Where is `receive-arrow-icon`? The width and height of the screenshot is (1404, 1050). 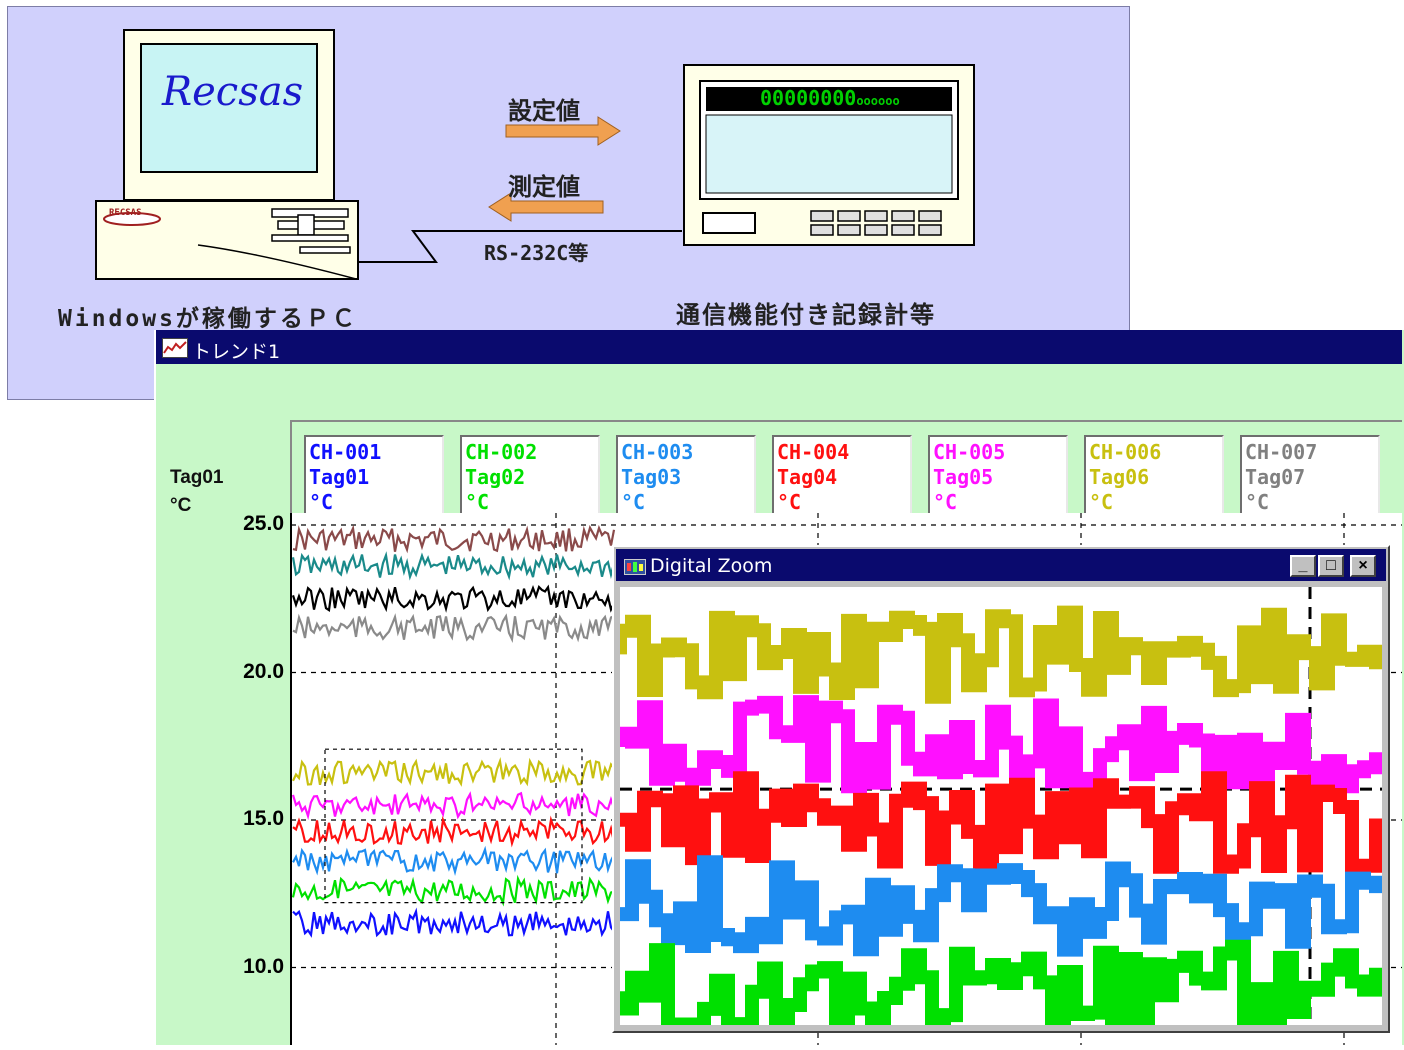 receive-arrow-icon is located at coordinates (546, 207).